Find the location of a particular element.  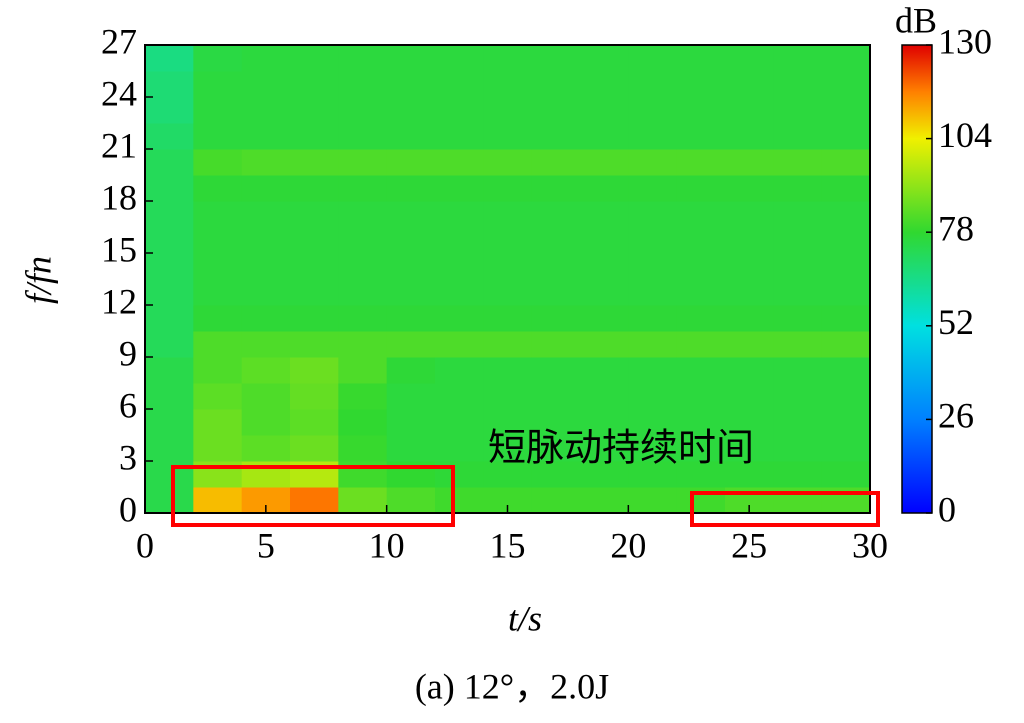

x-tick-label: 10 is located at coordinates (387, 545).